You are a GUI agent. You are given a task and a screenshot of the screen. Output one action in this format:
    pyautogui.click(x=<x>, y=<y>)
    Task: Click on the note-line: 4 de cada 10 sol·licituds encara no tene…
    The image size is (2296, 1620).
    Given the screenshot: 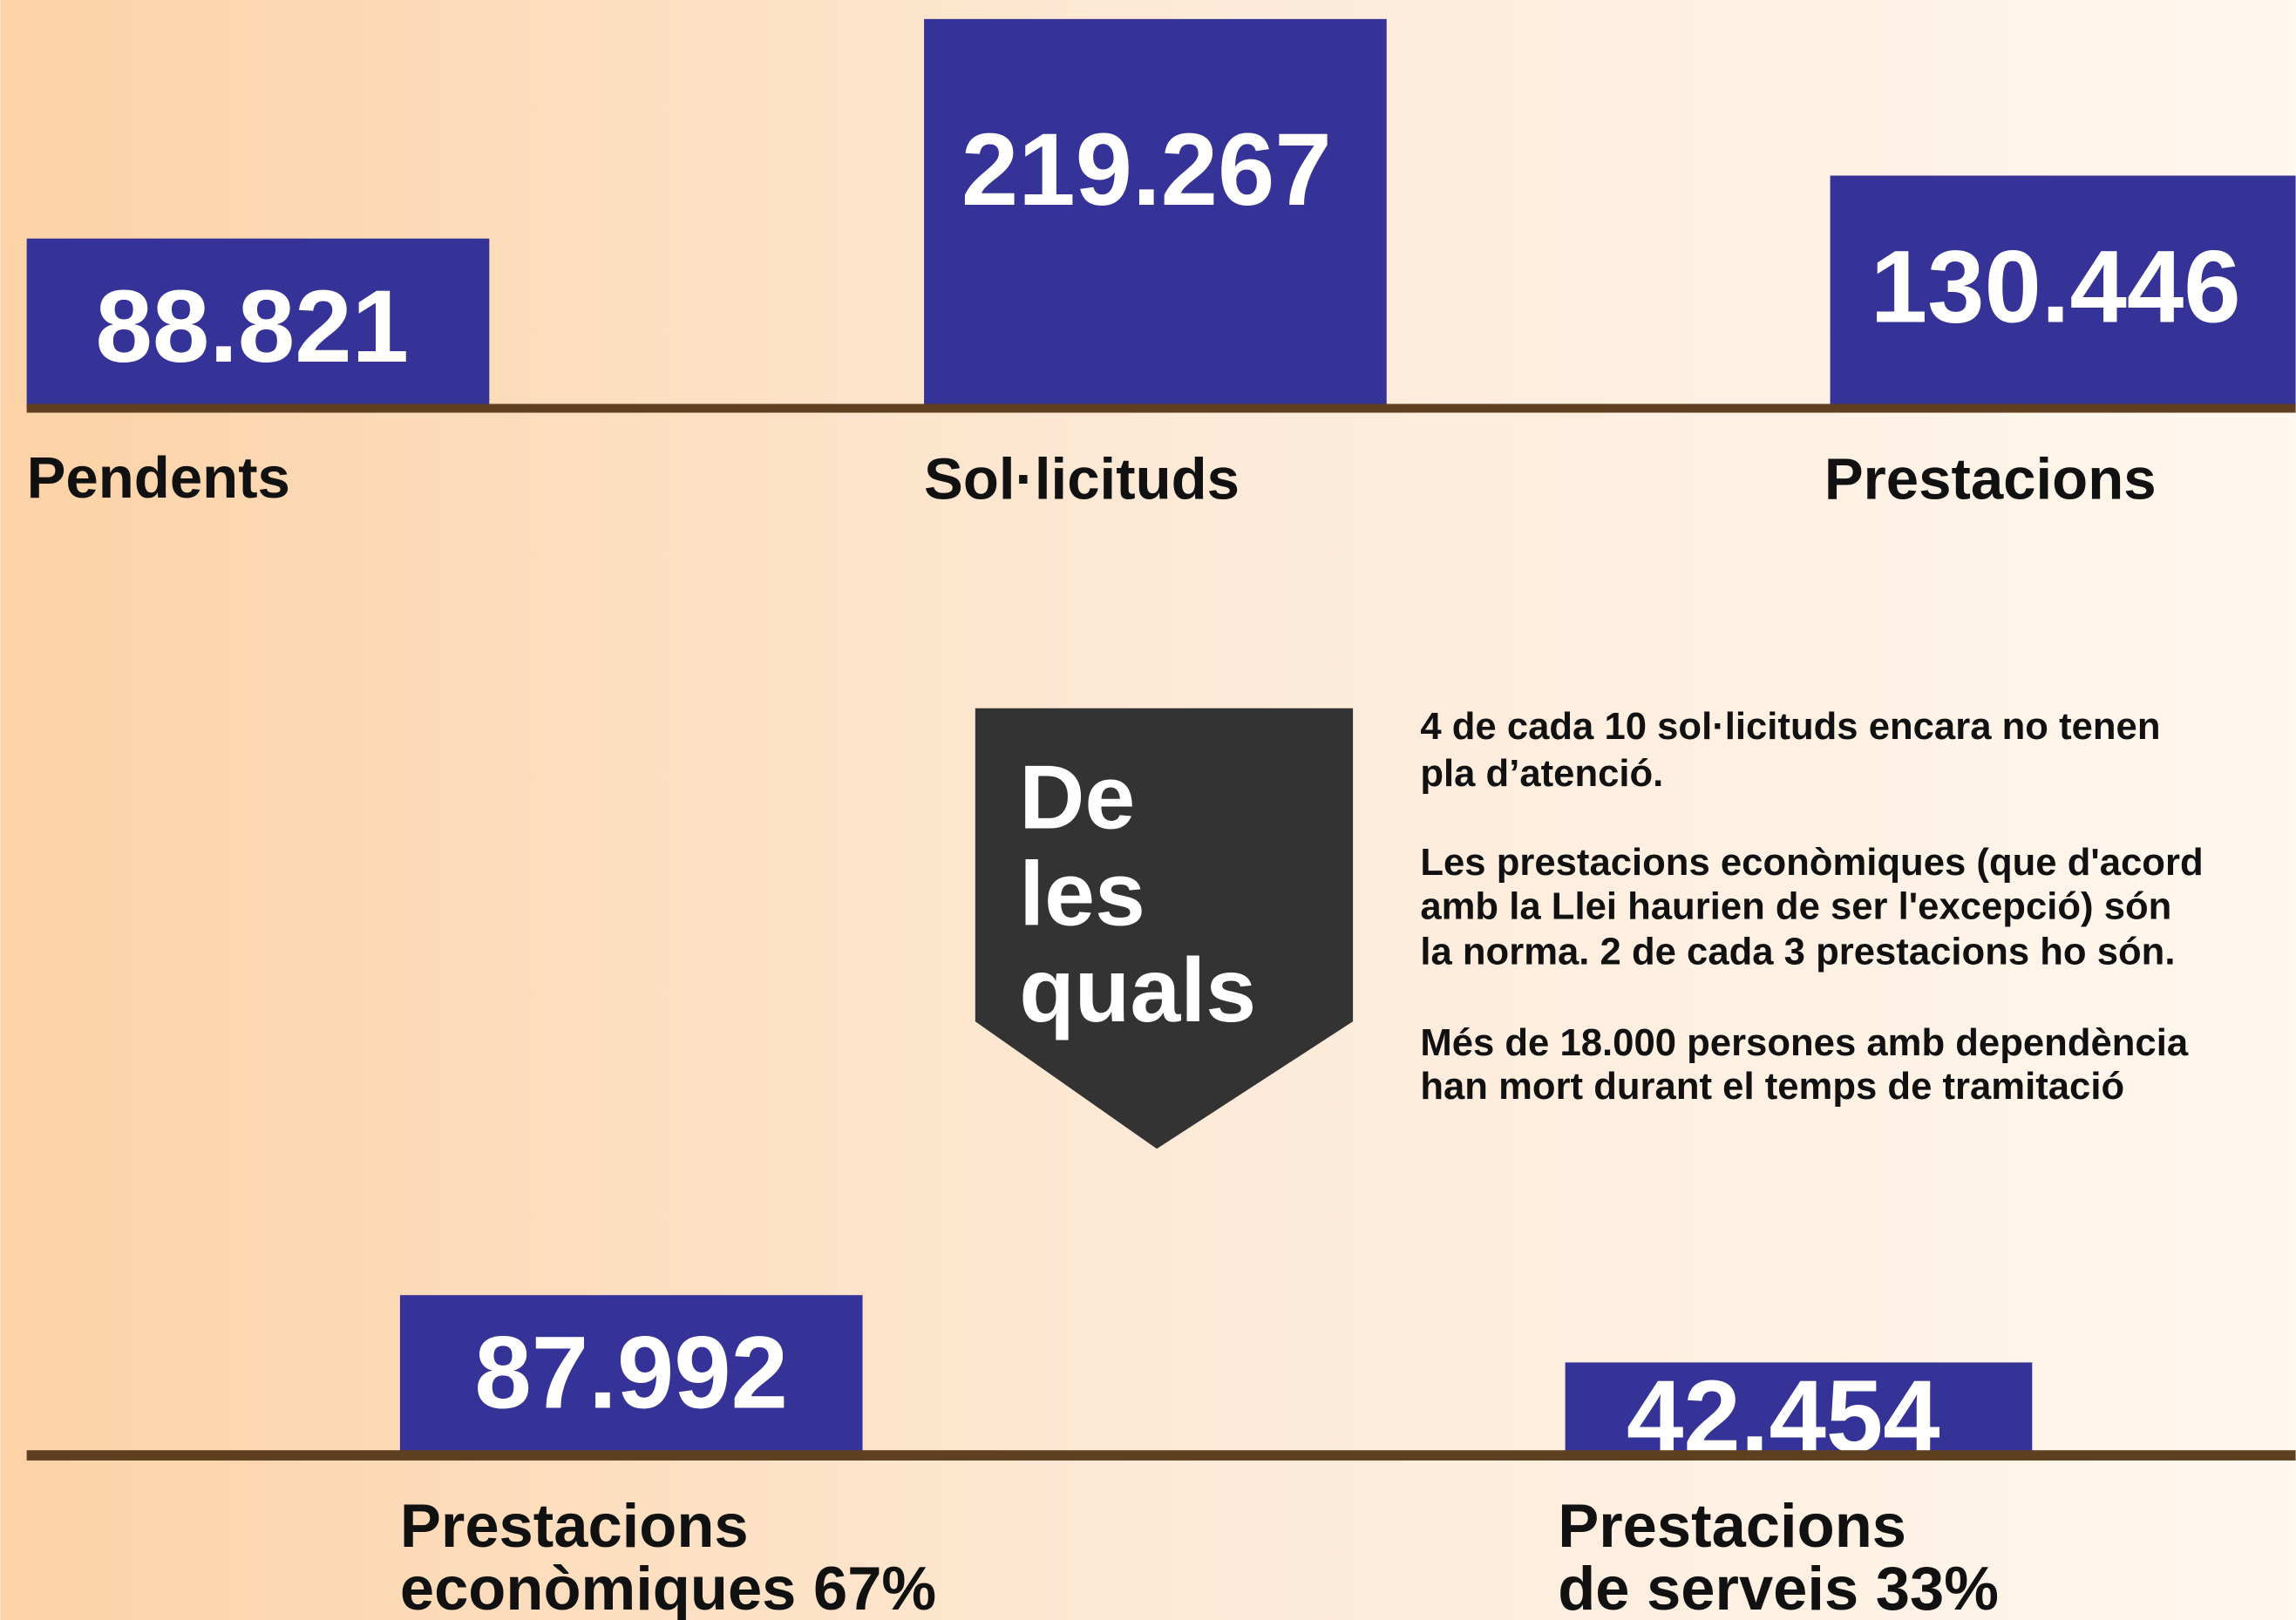 What is the action you would take?
    pyautogui.click(x=1790, y=726)
    